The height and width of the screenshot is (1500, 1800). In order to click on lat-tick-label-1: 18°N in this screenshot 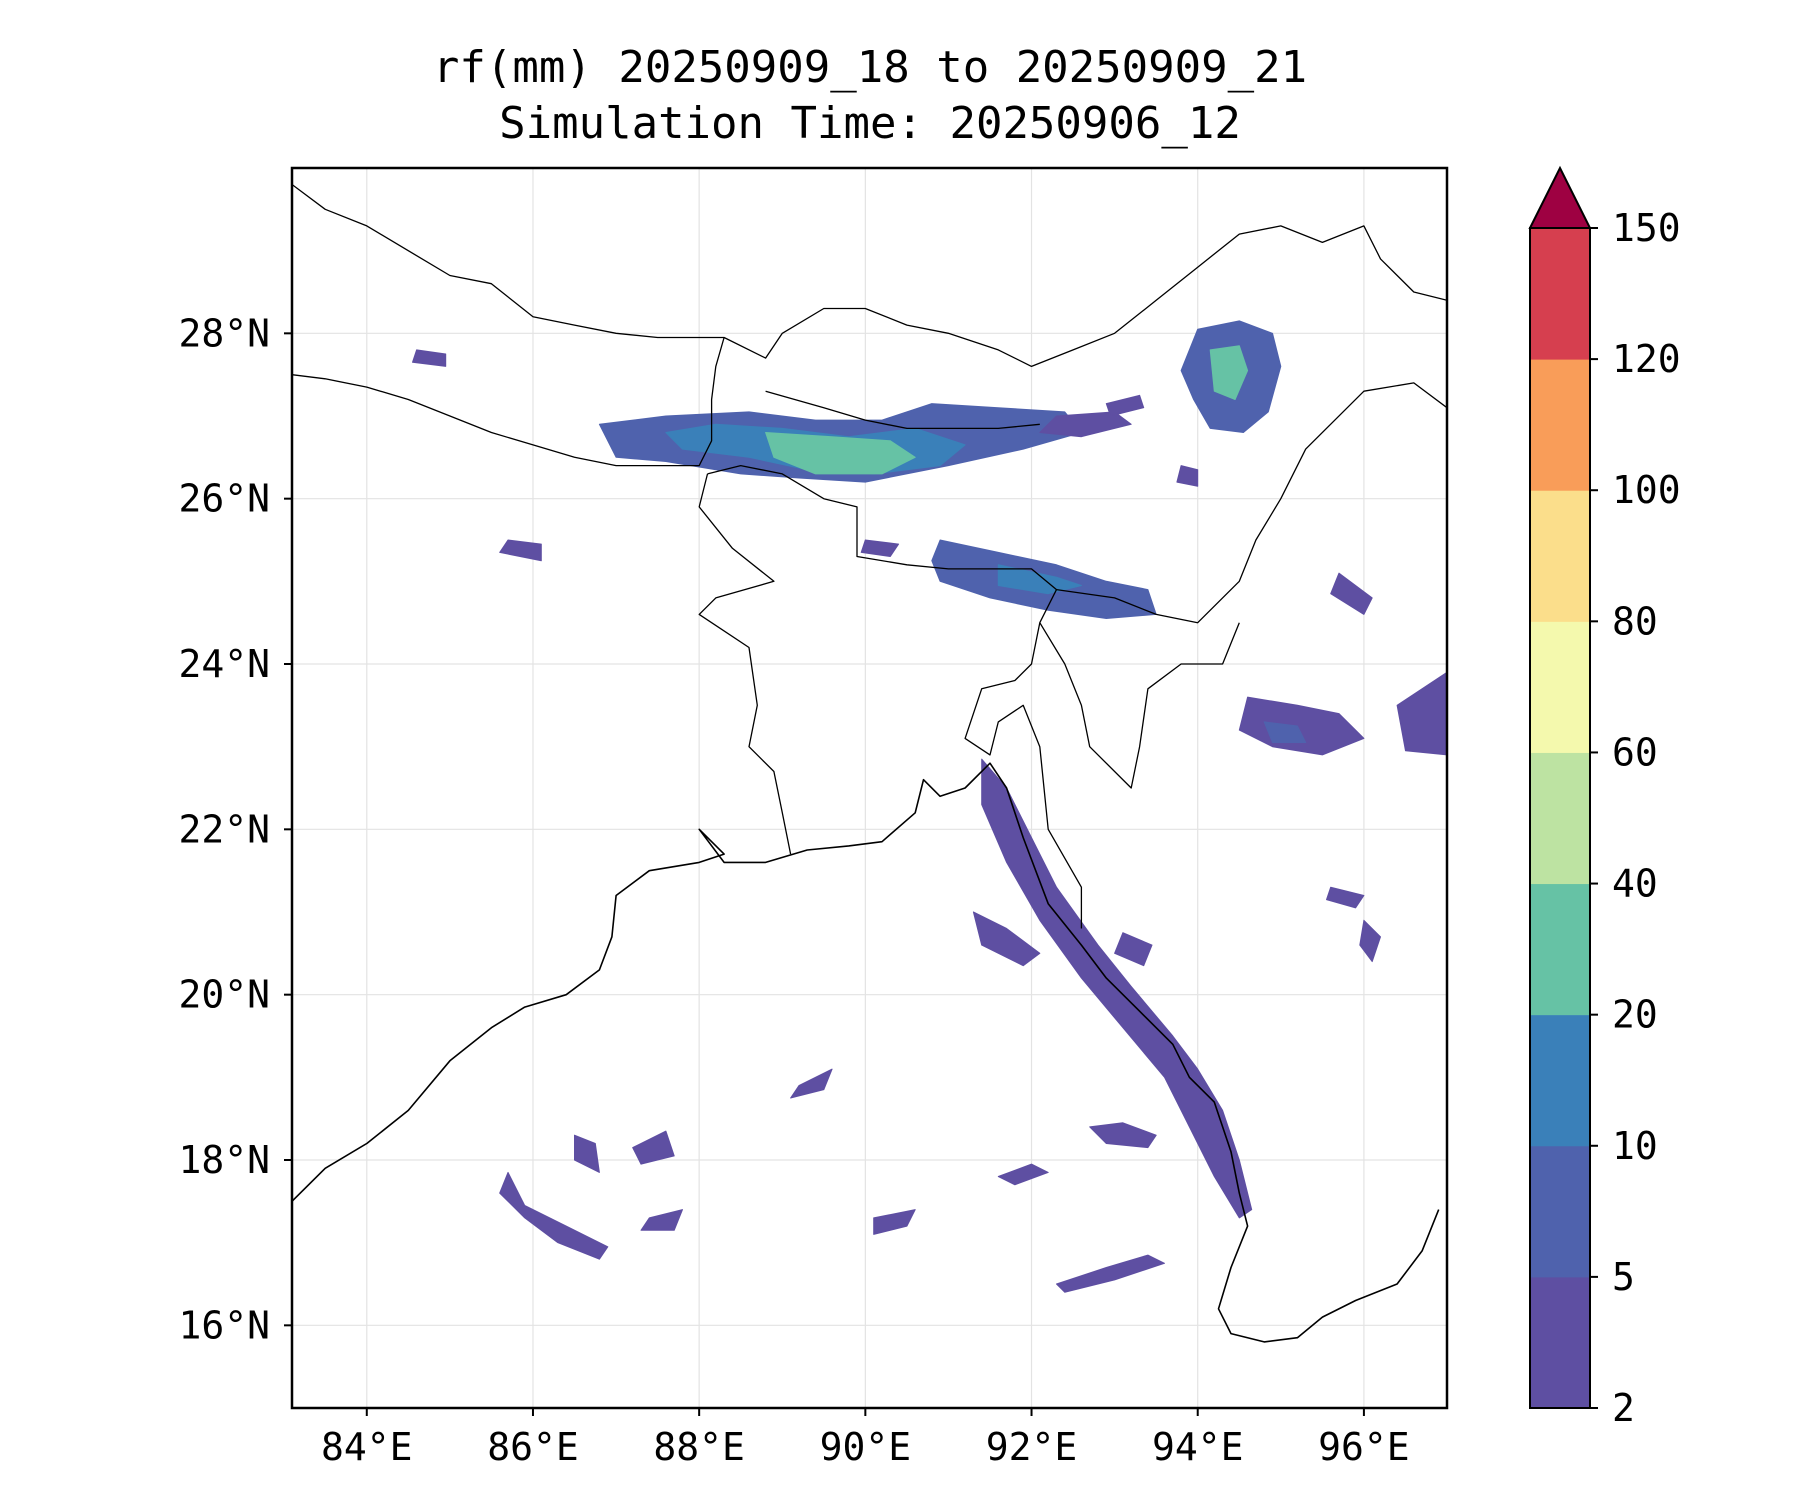, I will do `click(224, 1160)`.